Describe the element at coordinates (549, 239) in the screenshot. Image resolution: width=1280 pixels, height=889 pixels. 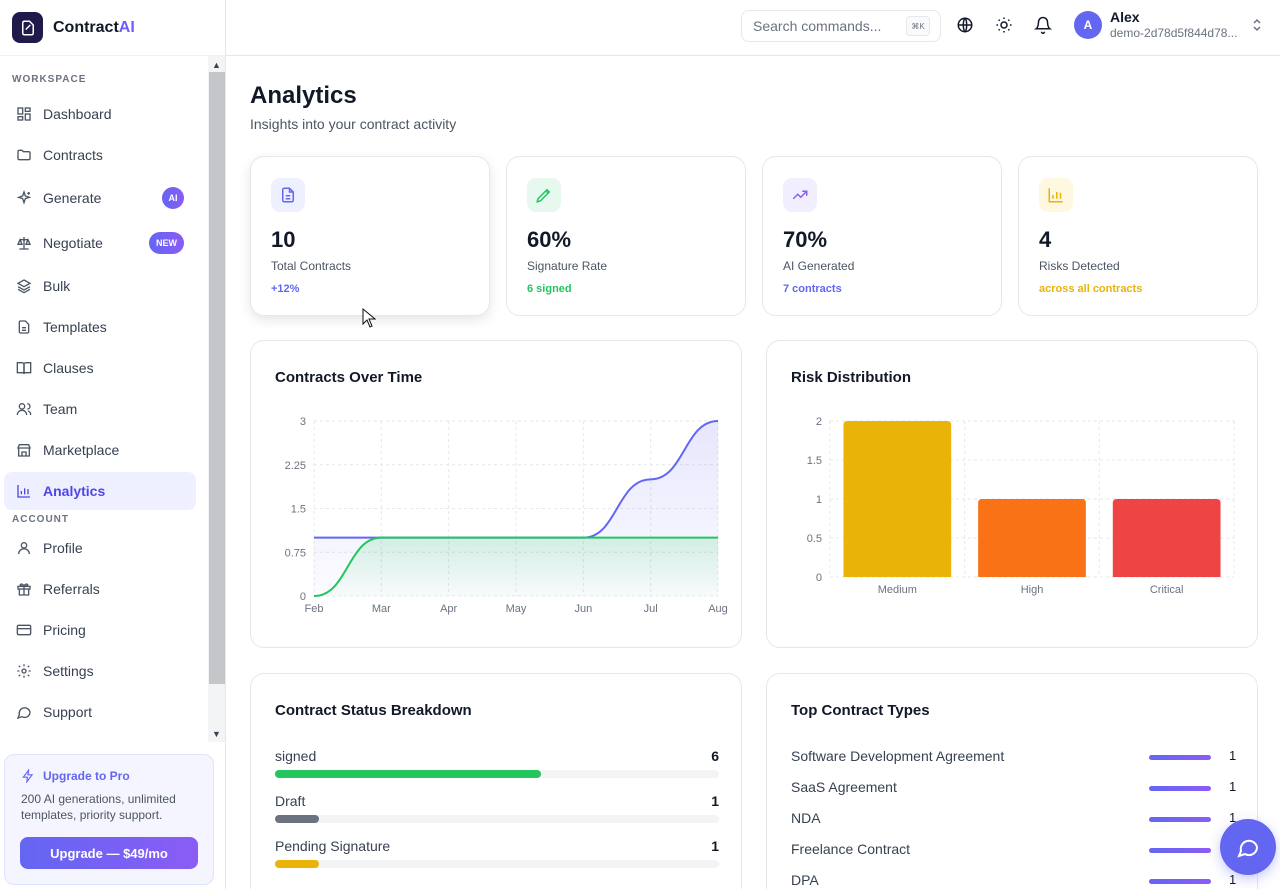
I see `stat-value: 60%` at that location.